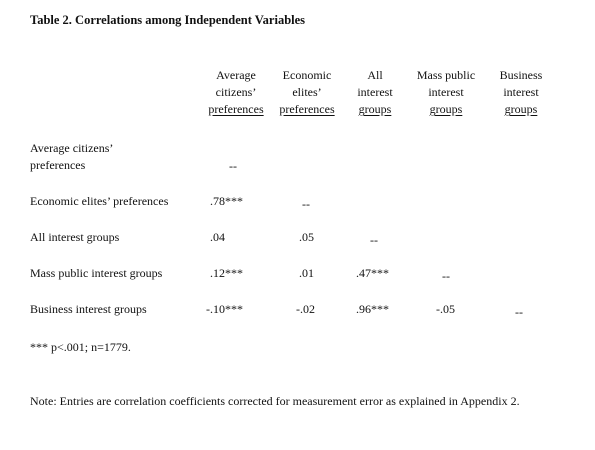 The width and height of the screenshot is (595, 450). Describe the element at coordinates (305, 309) in the screenshot. I see `table-cell: -.02` at that location.